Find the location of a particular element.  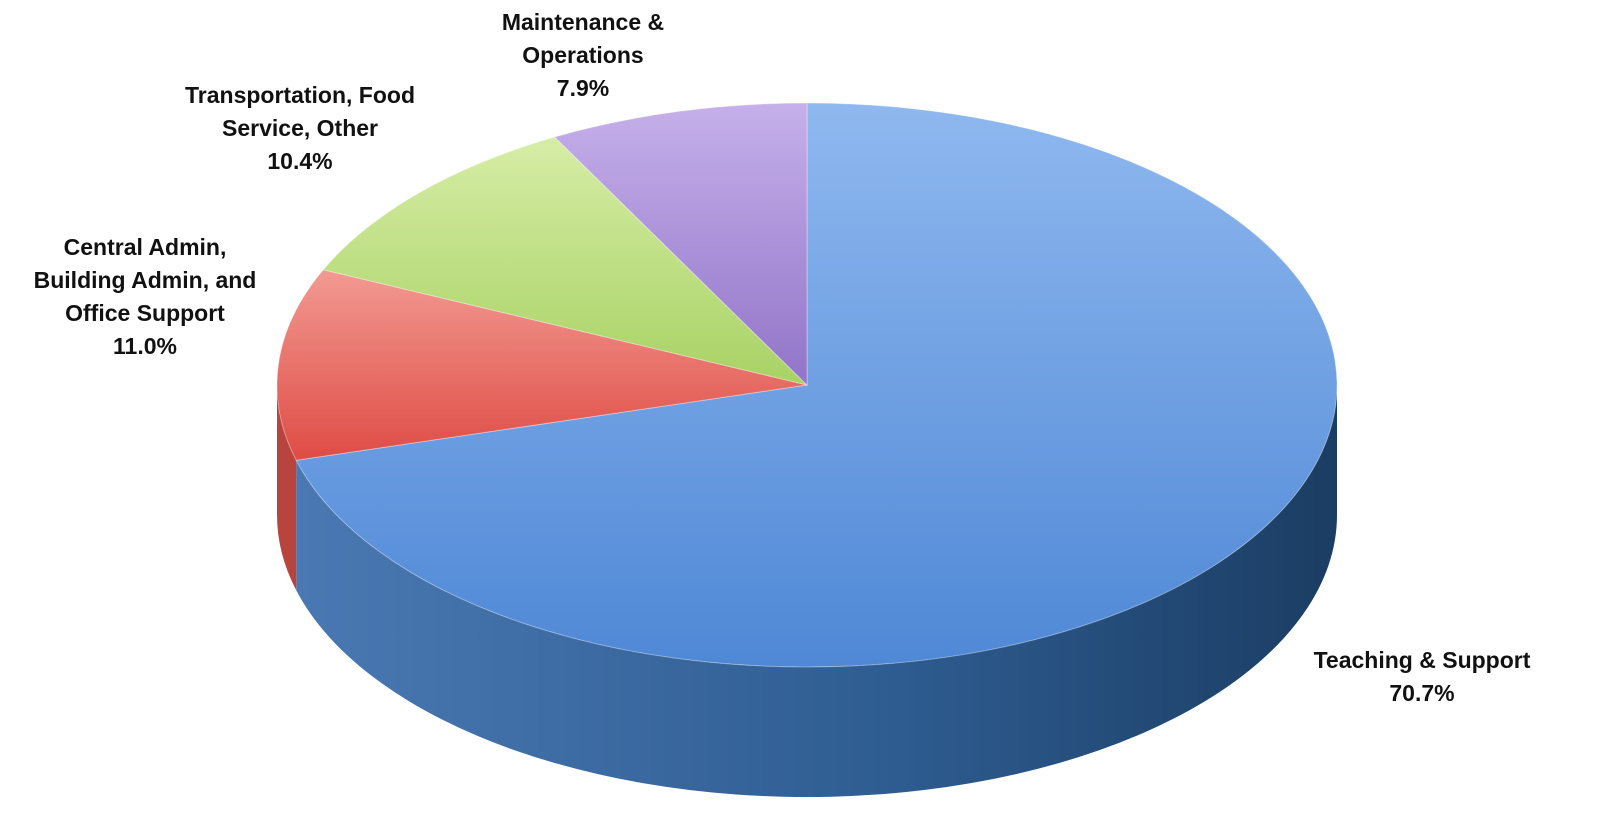

slice-label-line: Service, Other is located at coordinates (300, 128).